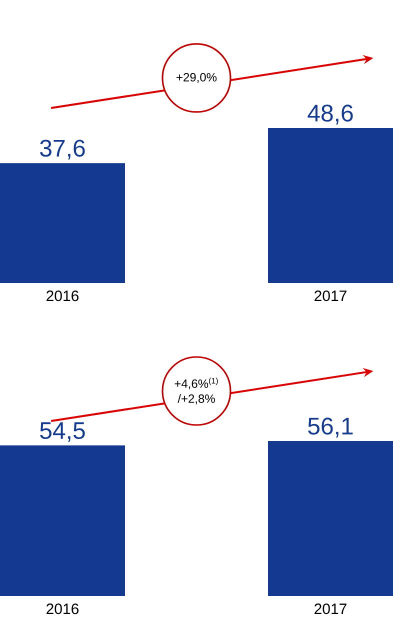 Image resolution: width=393 pixels, height=628 pixels. What do you see at coordinates (330, 114) in the screenshot?
I see `data-label: 48,6` at bounding box center [330, 114].